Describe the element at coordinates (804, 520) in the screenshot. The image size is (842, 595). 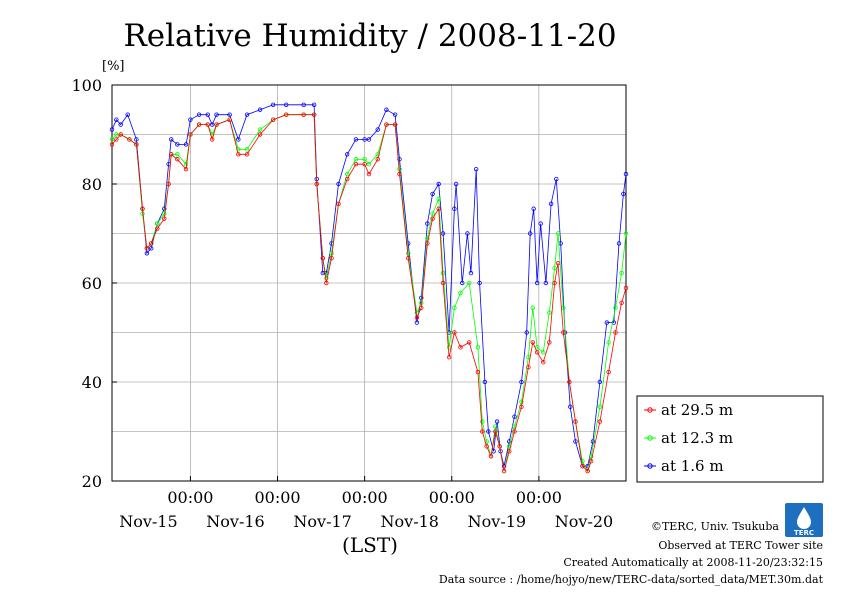
I see `terc-logo: TERC` at that location.